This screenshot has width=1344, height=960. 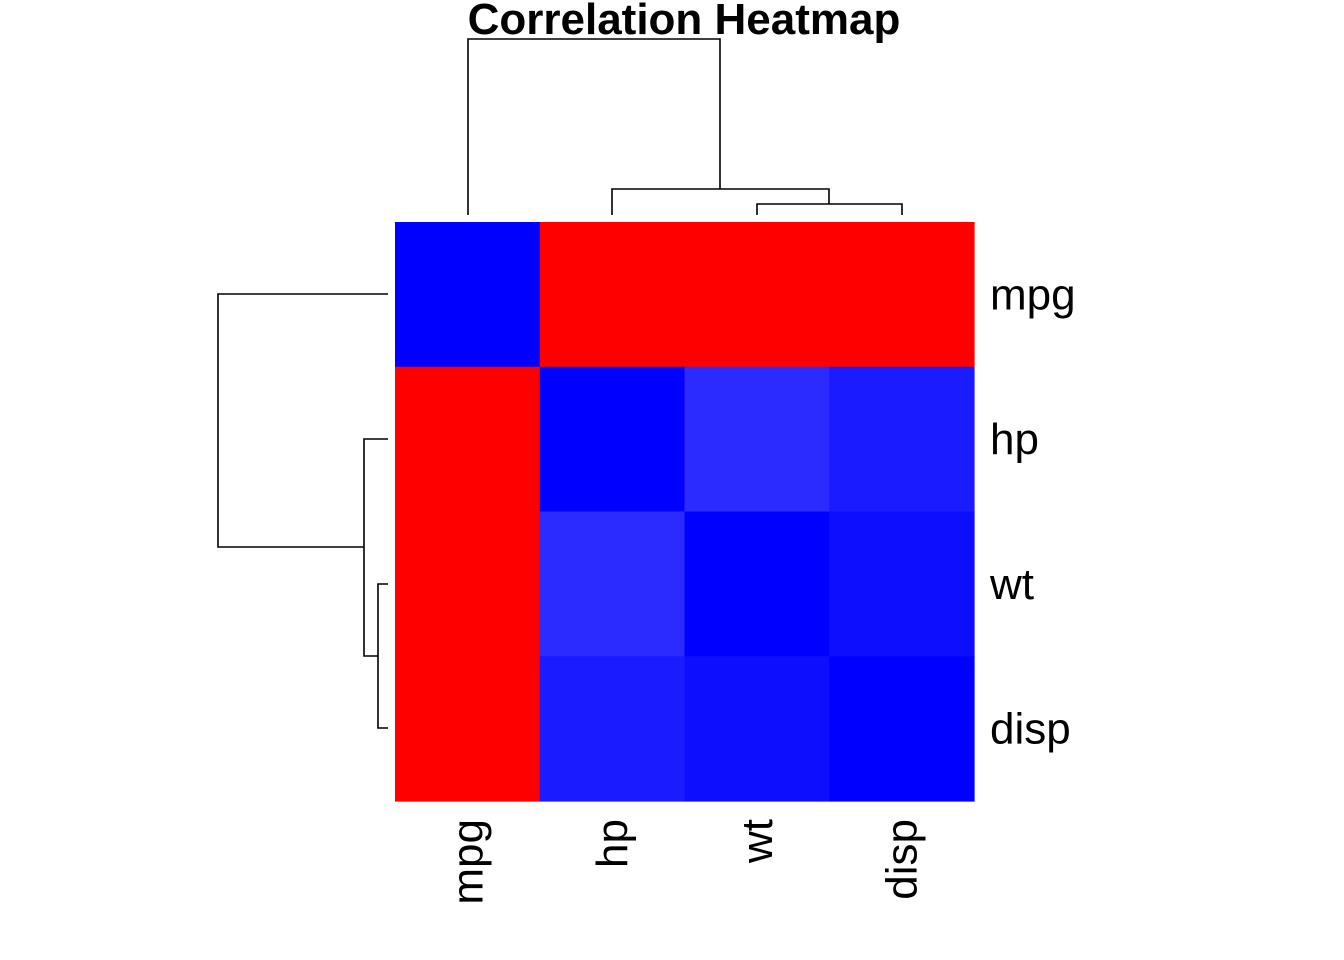 I want to click on col-dendro-hp-wtdisp, so click(x=720, y=201).